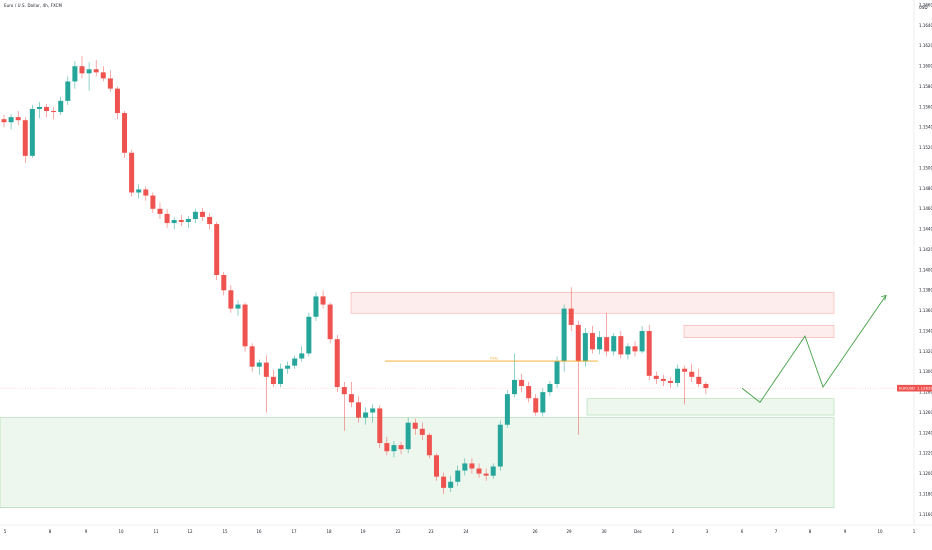 The image size is (932, 550). I want to click on price-tick-label: 1.14400, so click(925, 229).